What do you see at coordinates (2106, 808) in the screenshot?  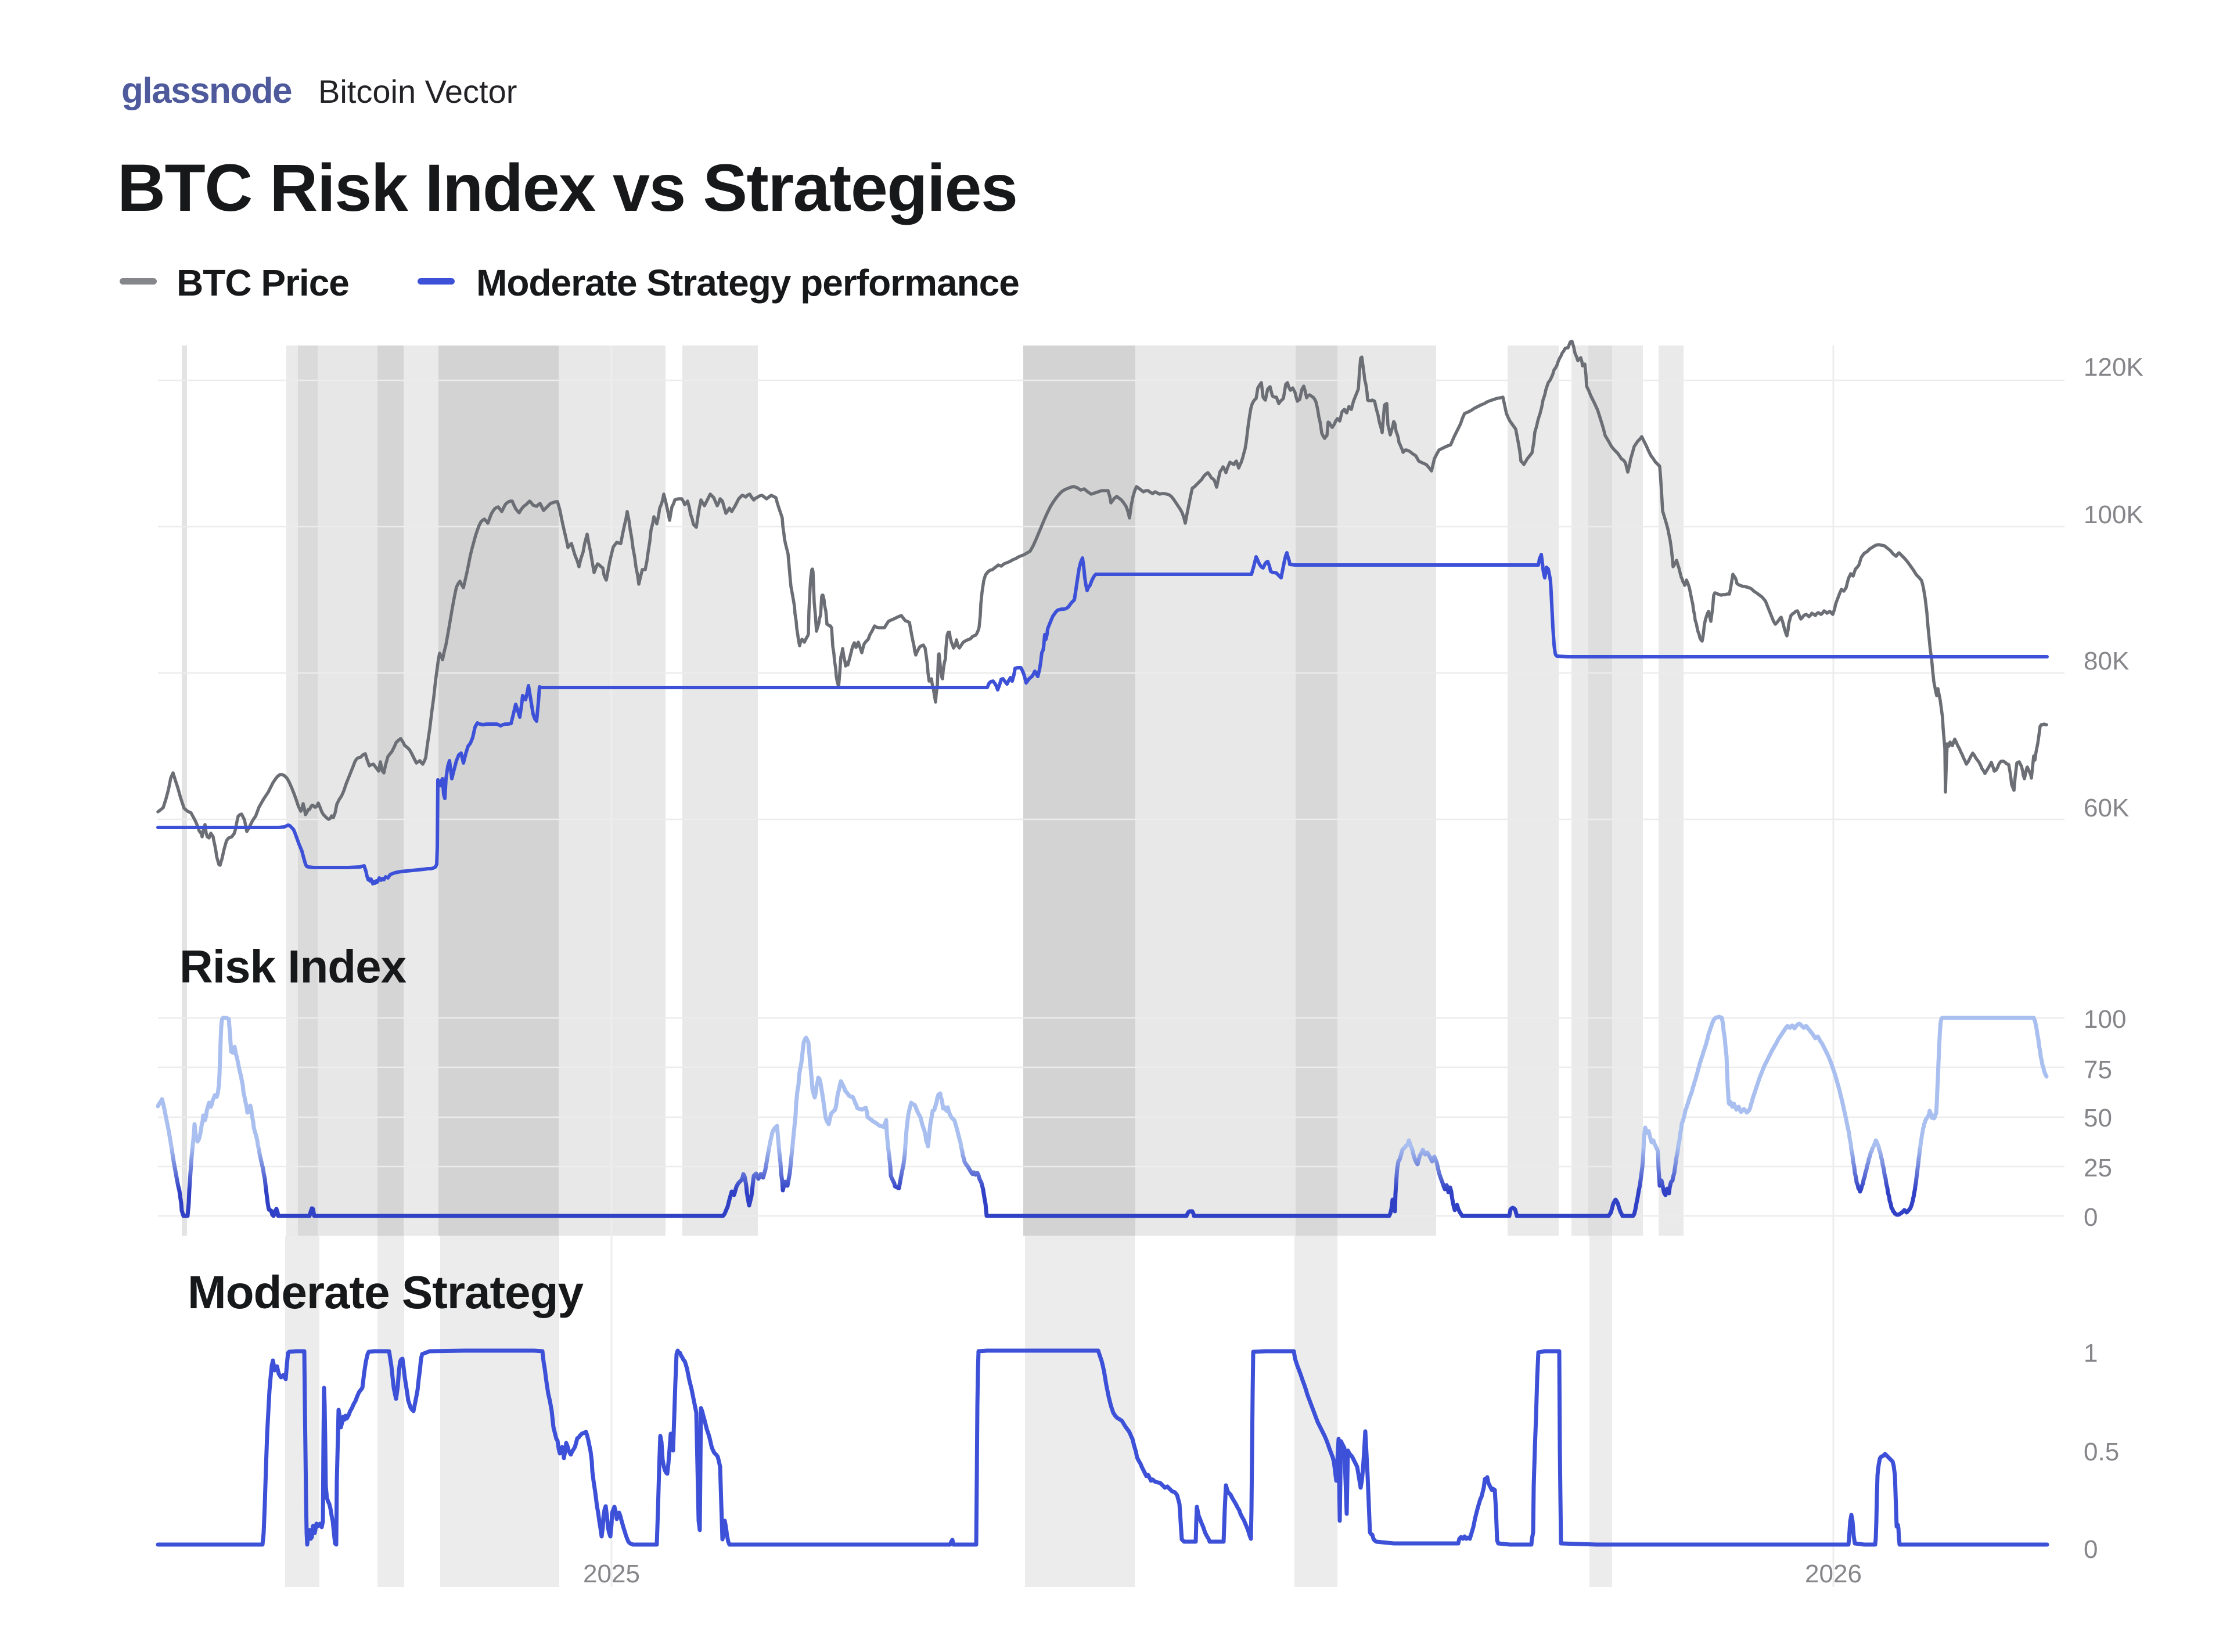 I see `svg-text: 60K` at bounding box center [2106, 808].